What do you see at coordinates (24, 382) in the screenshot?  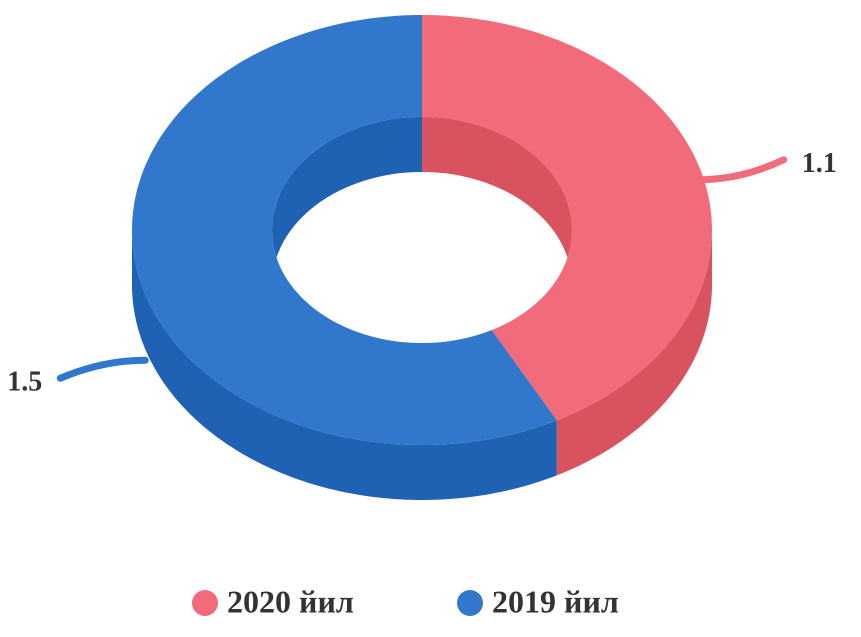 I see `data-label: 1.5` at bounding box center [24, 382].